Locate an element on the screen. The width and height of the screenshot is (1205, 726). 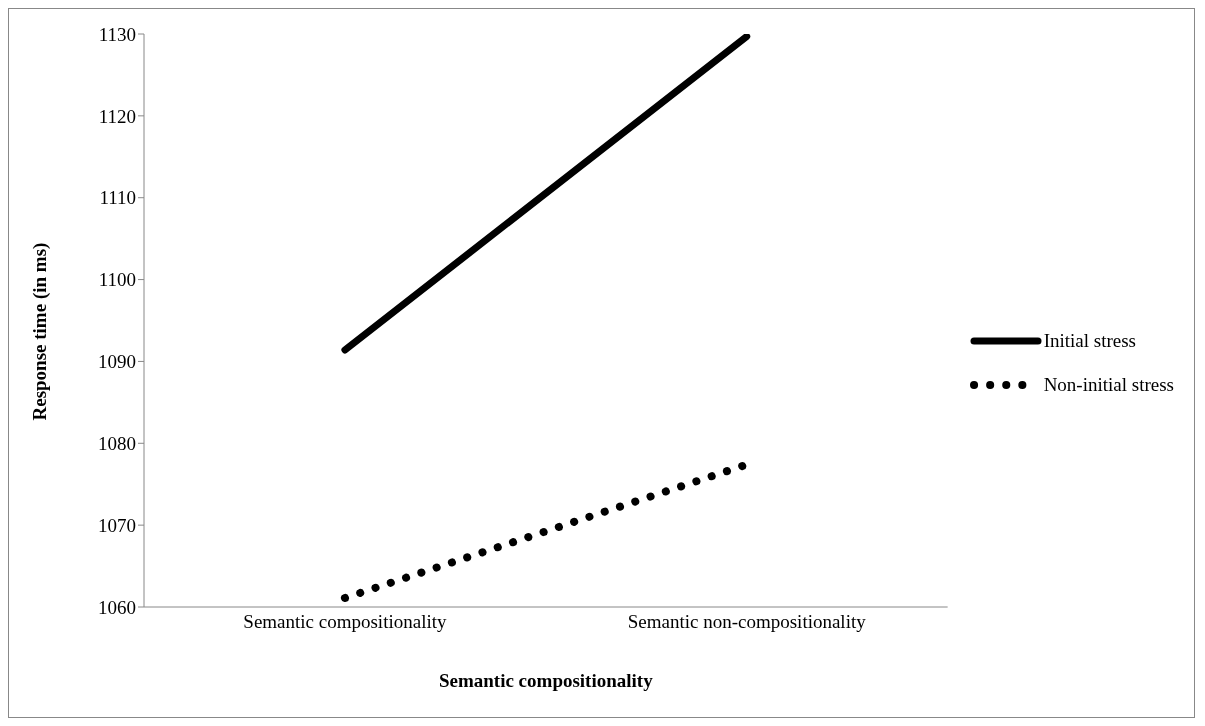
x-tick-label: Semantic non-compositionality is located at coordinates (747, 622).